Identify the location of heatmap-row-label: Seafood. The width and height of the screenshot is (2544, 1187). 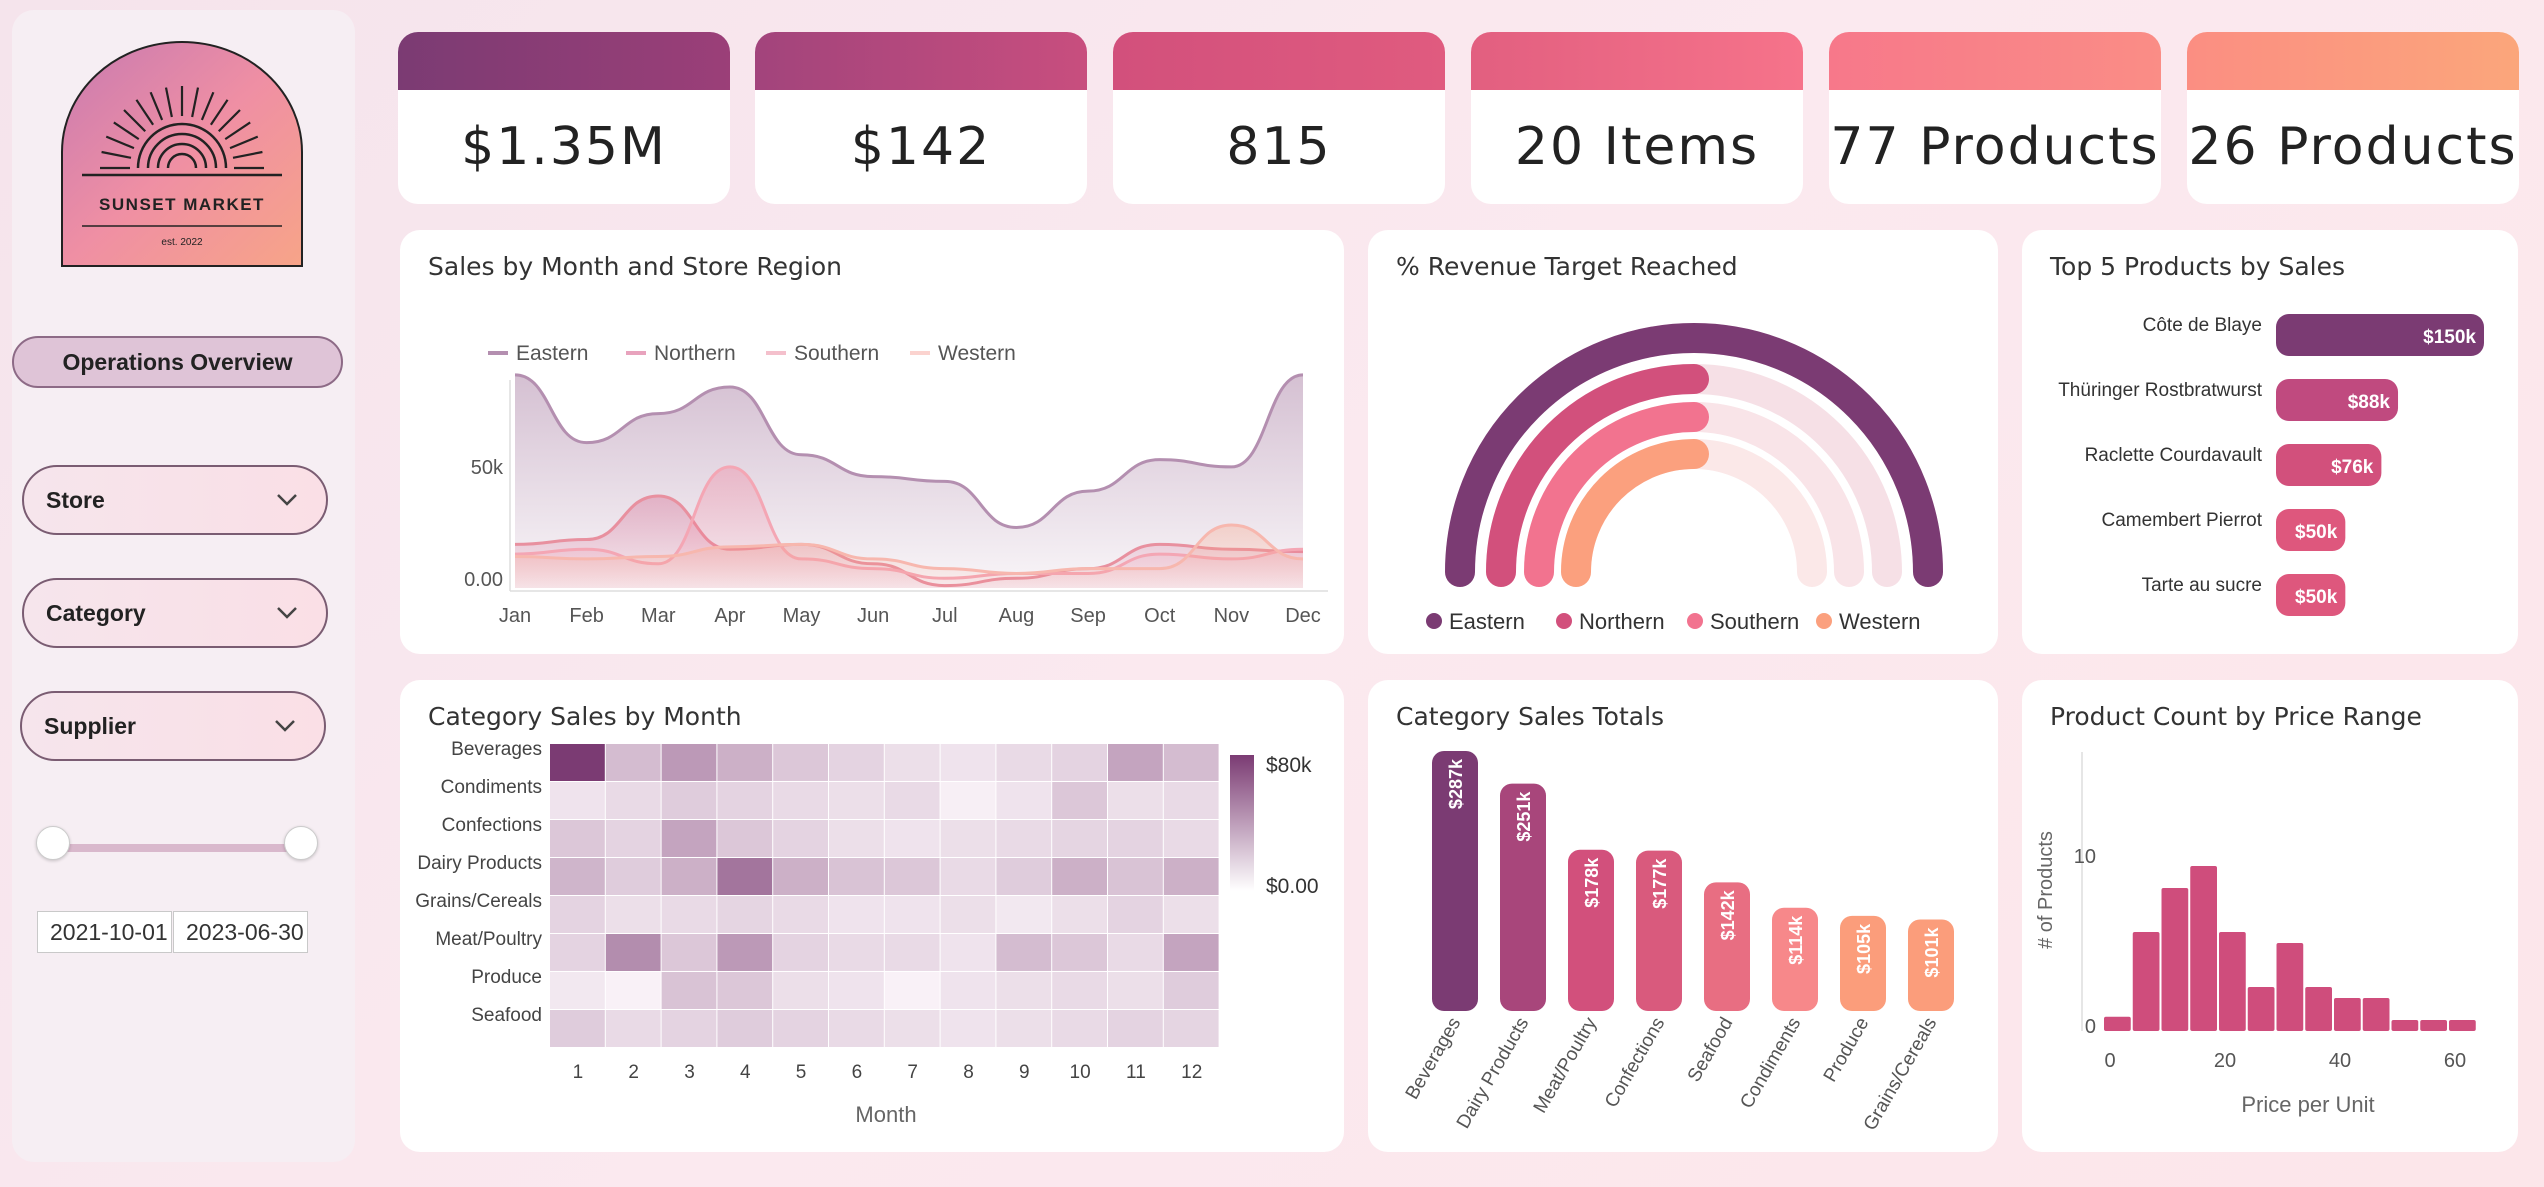
(506, 1015).